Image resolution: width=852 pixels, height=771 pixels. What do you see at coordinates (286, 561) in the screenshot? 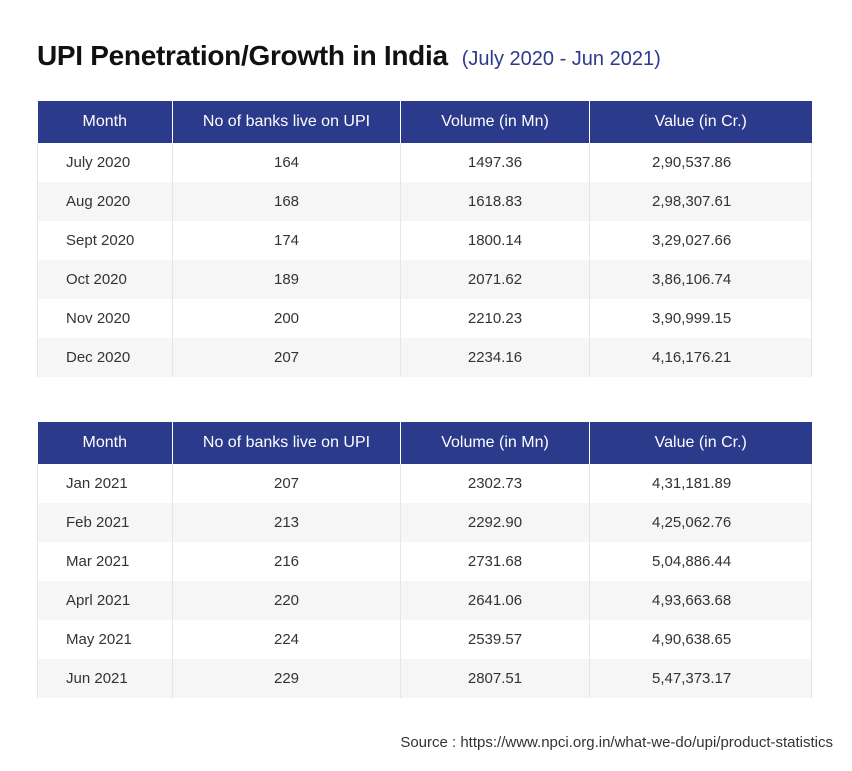
I see `cell-banks: 216` at bounding box center [286, 561].